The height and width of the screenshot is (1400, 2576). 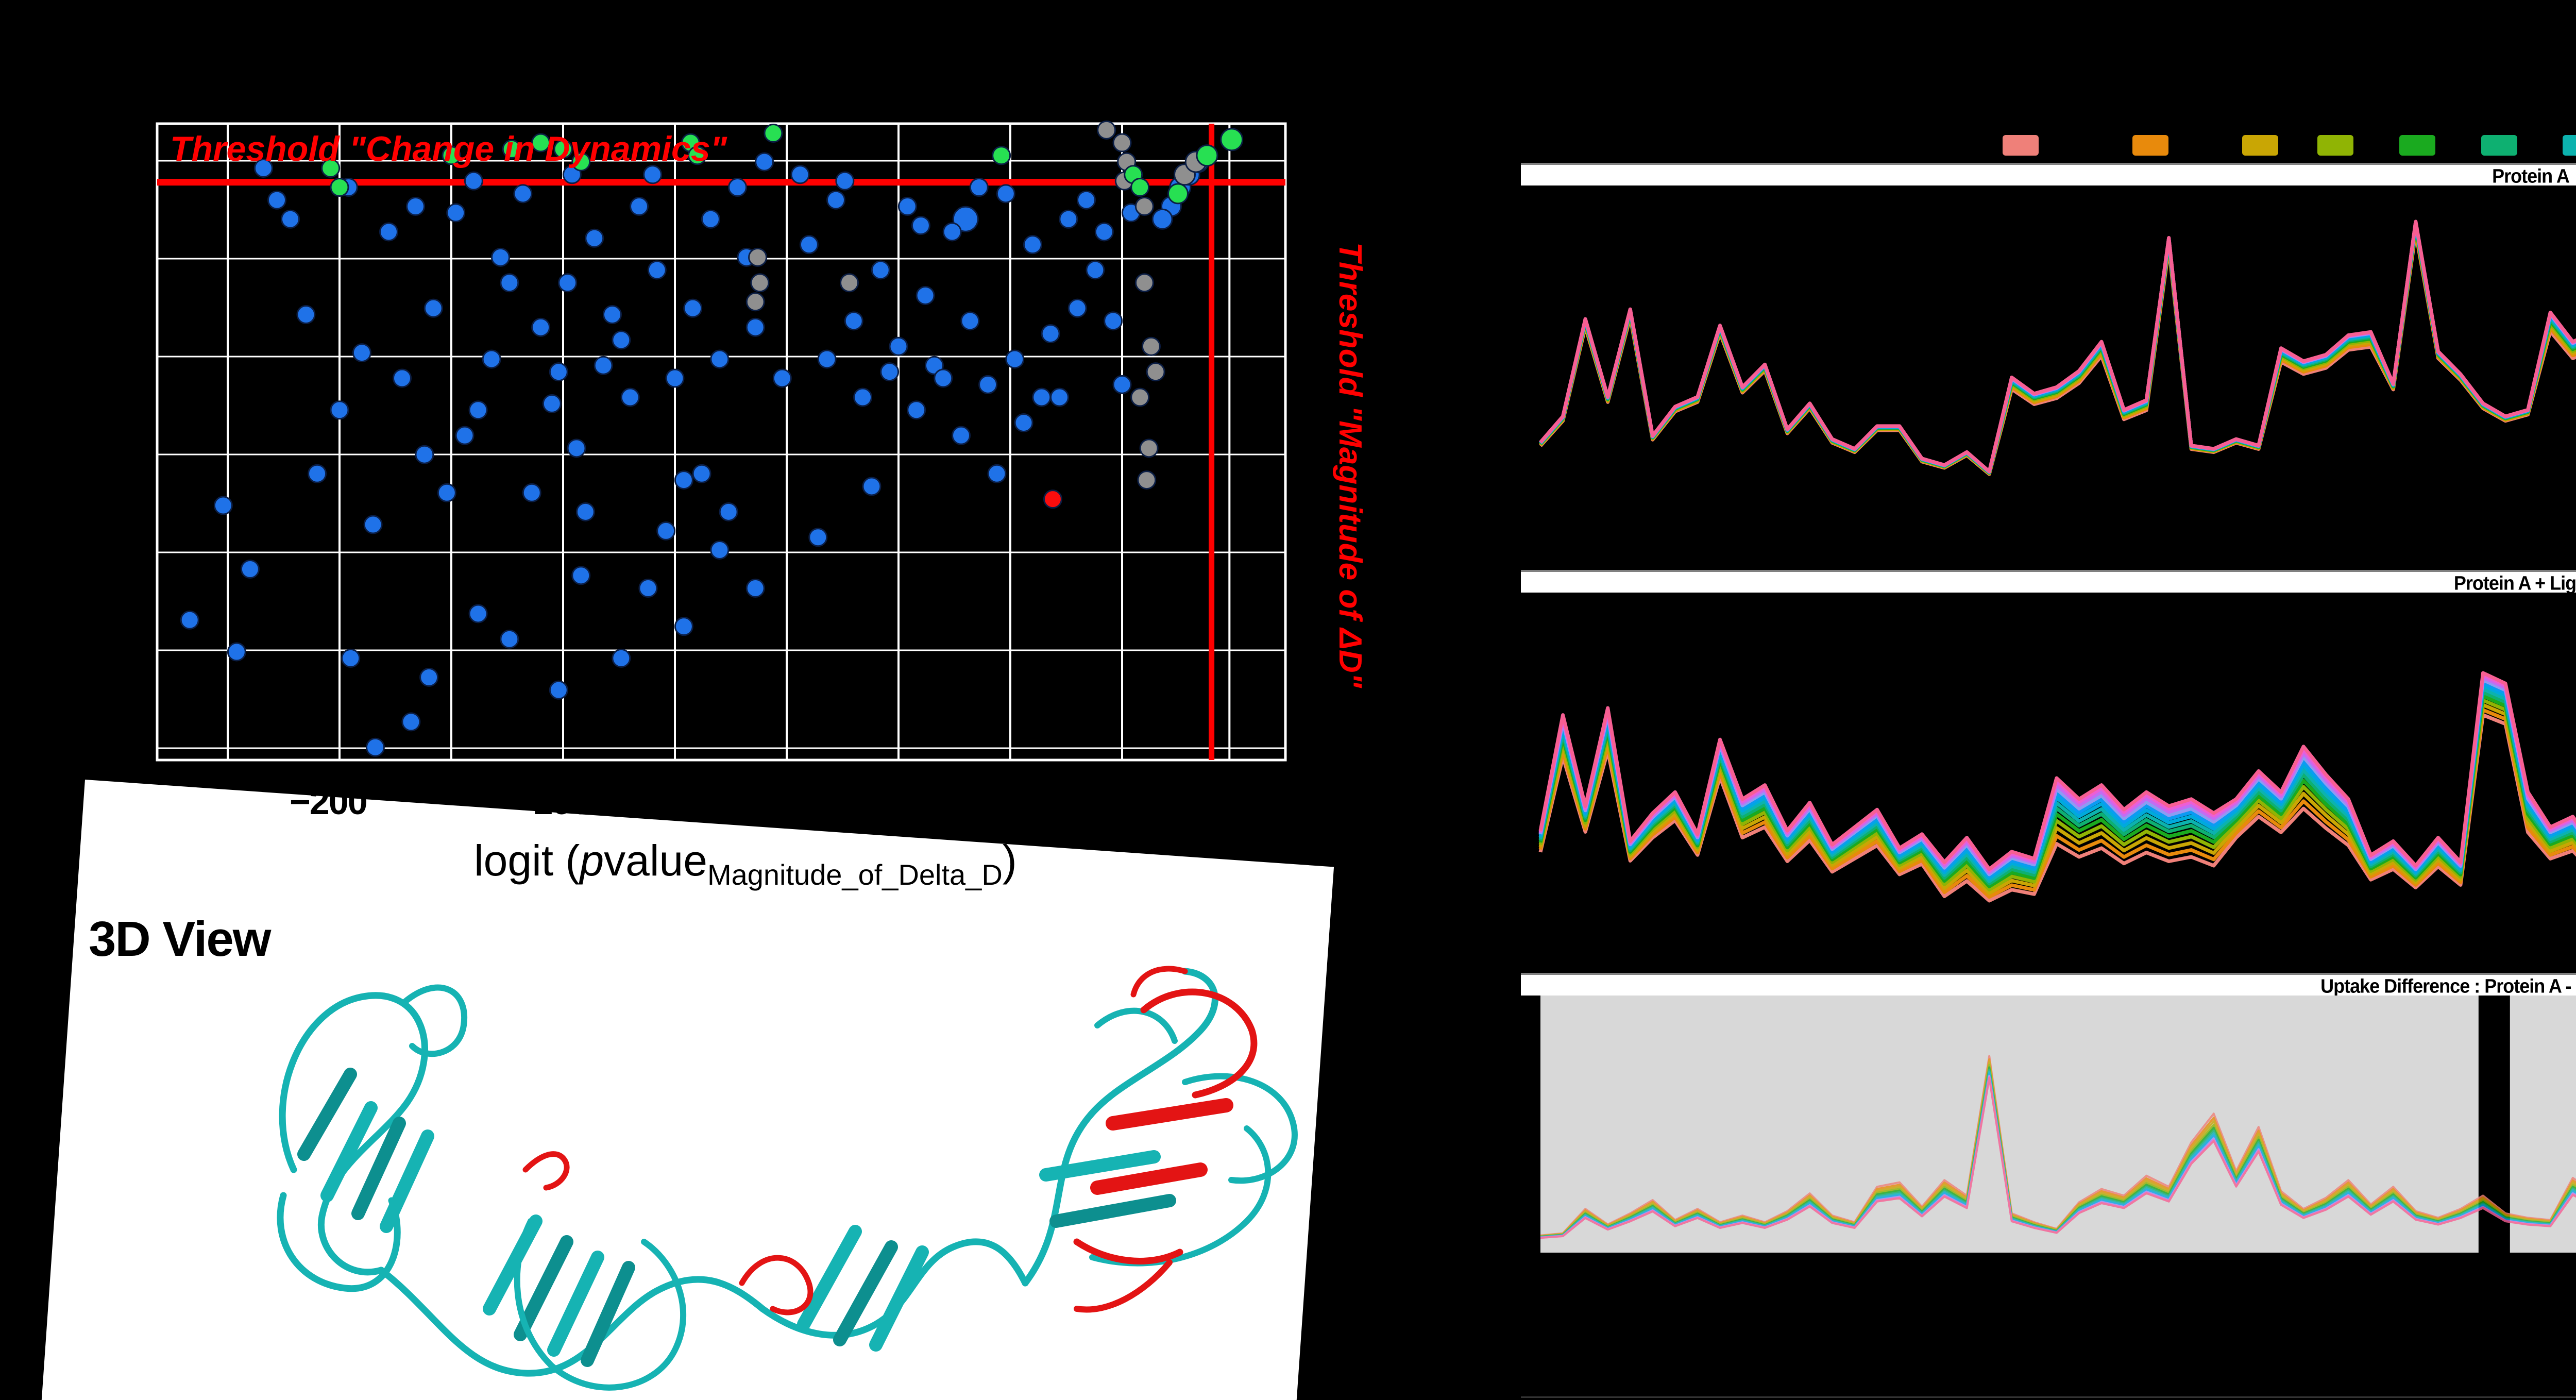 I want to click on x-tick-minus-100: −100, so click(x=552, y=802).